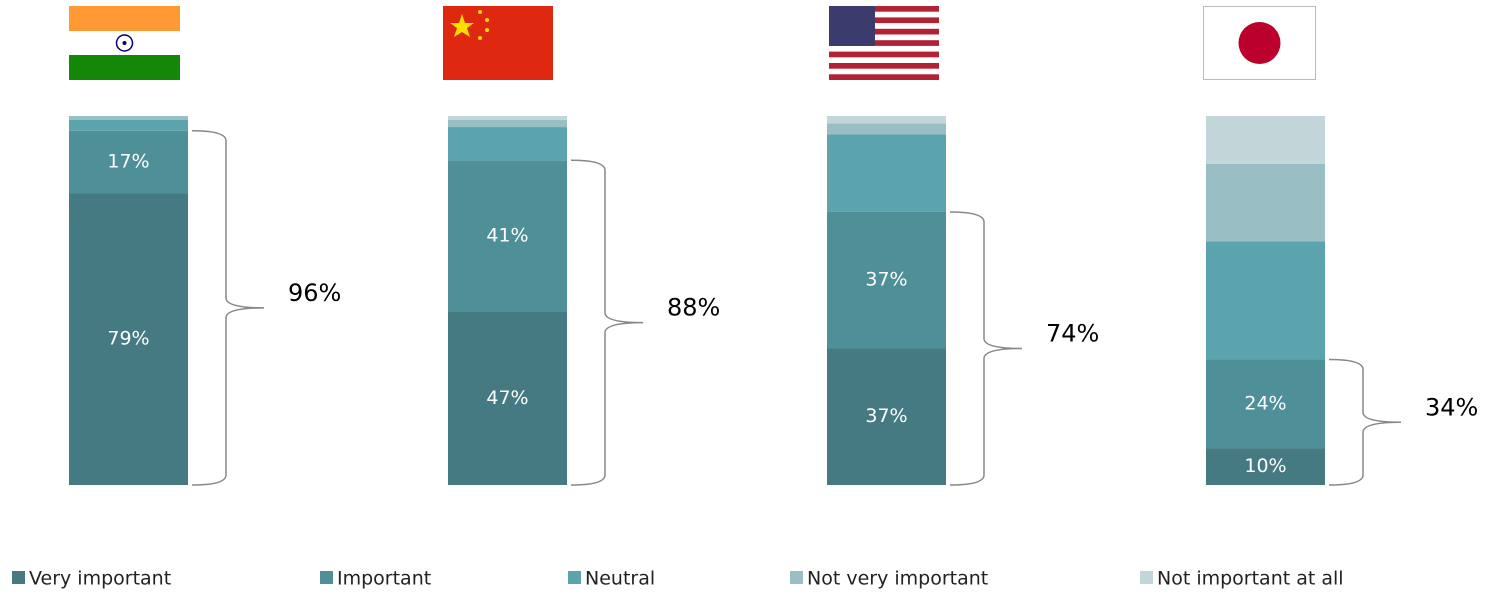 Image resolution: width=1489 pixels, height=599 pixels. What do you see at coordinates (314, 293) in the screenshot?
I see `bracket-label: 96%` at bounding box center [314, 293].